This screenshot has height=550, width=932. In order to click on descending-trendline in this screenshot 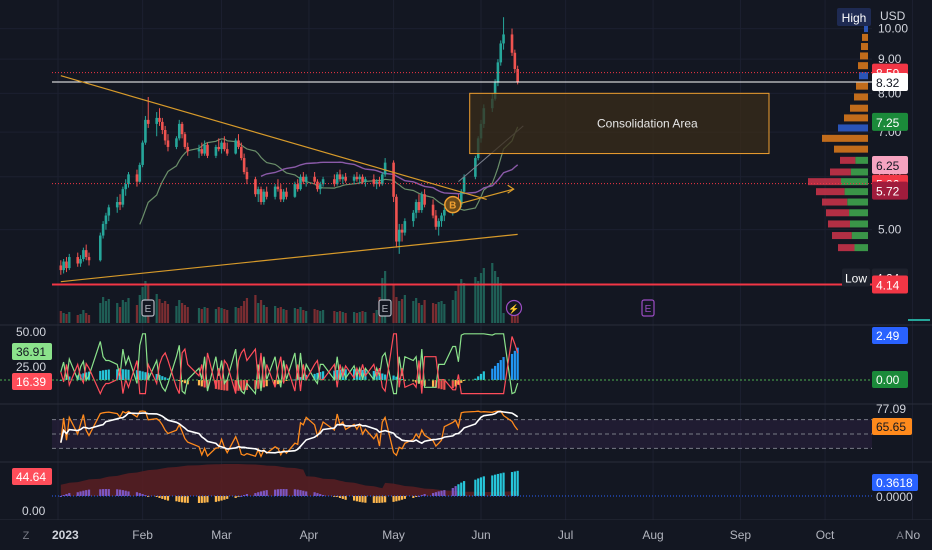, I will do `click(273, 137)`.